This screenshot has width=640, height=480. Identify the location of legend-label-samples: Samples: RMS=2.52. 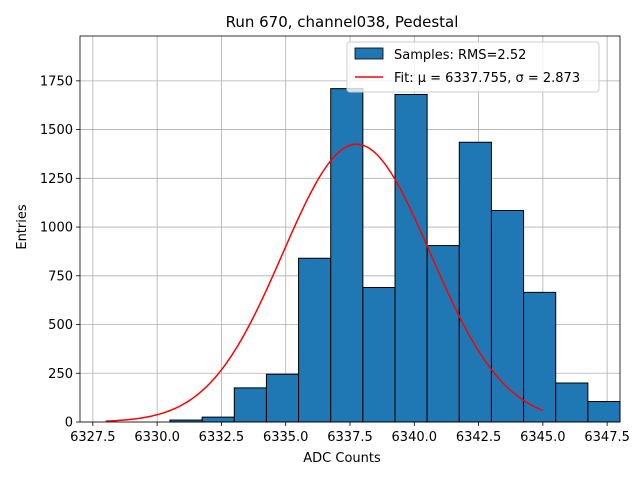
(460, 55).